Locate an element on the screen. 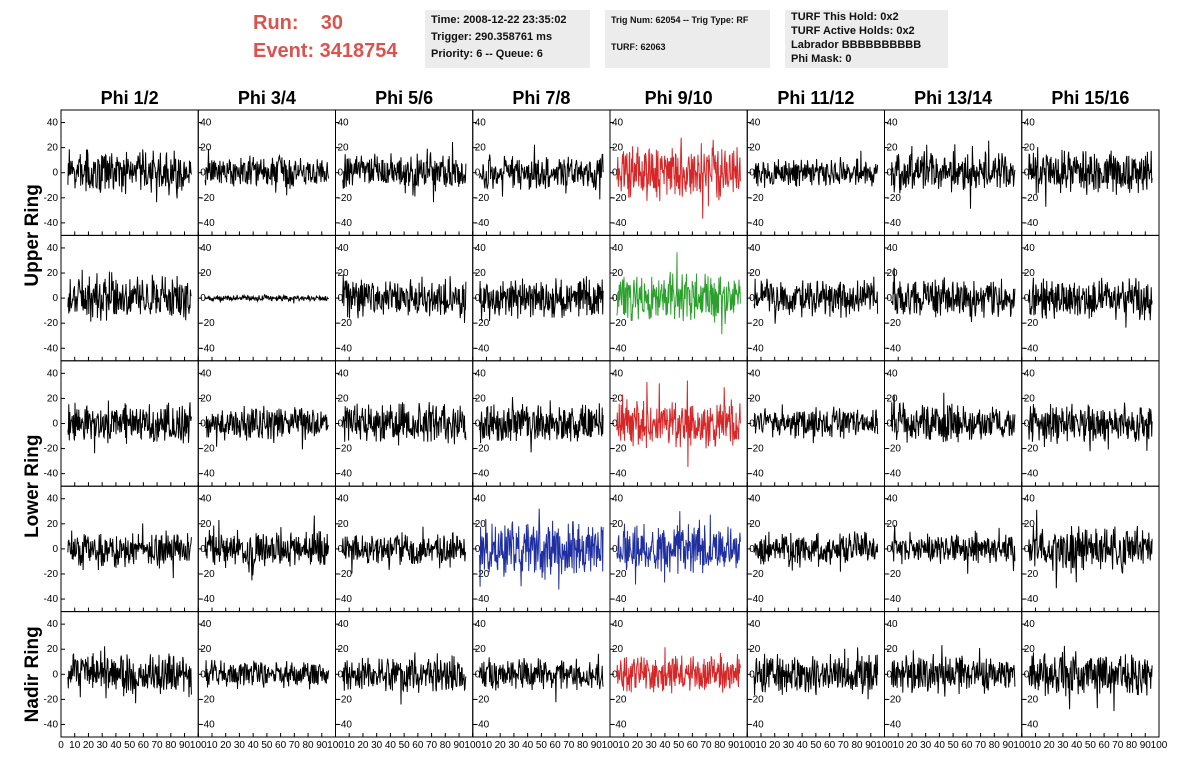  column-title: Phi 15/16 is located at coordinates (1090, 98).